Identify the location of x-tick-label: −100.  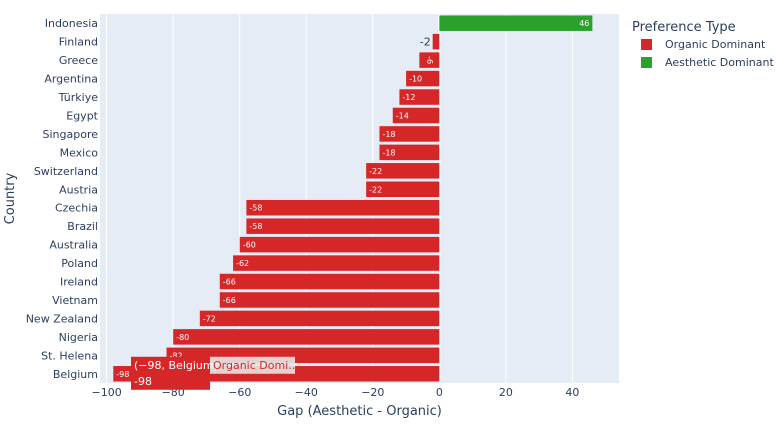
(107, 392).